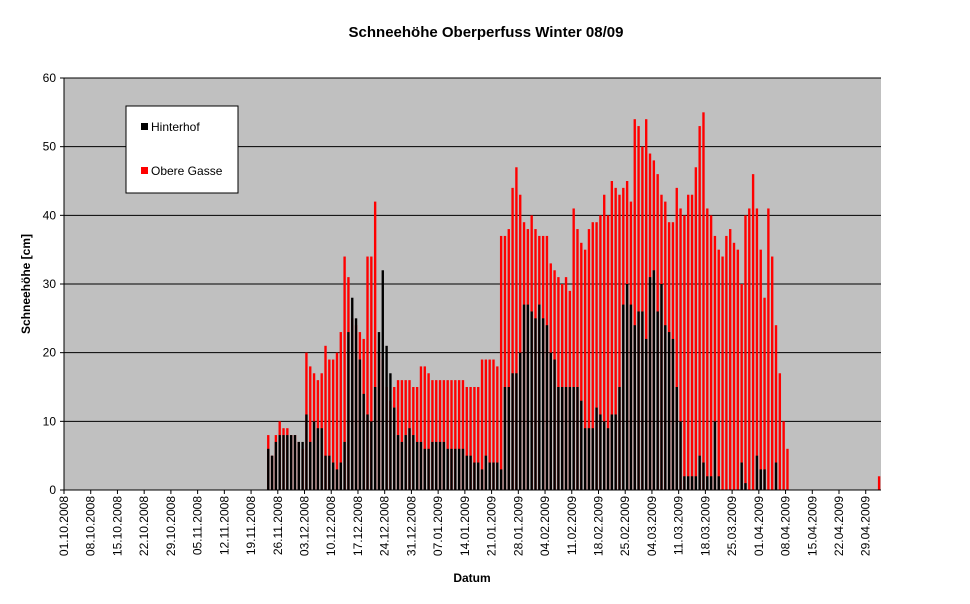  I want to click on x-axis-title: Datum, so click(471, 578).